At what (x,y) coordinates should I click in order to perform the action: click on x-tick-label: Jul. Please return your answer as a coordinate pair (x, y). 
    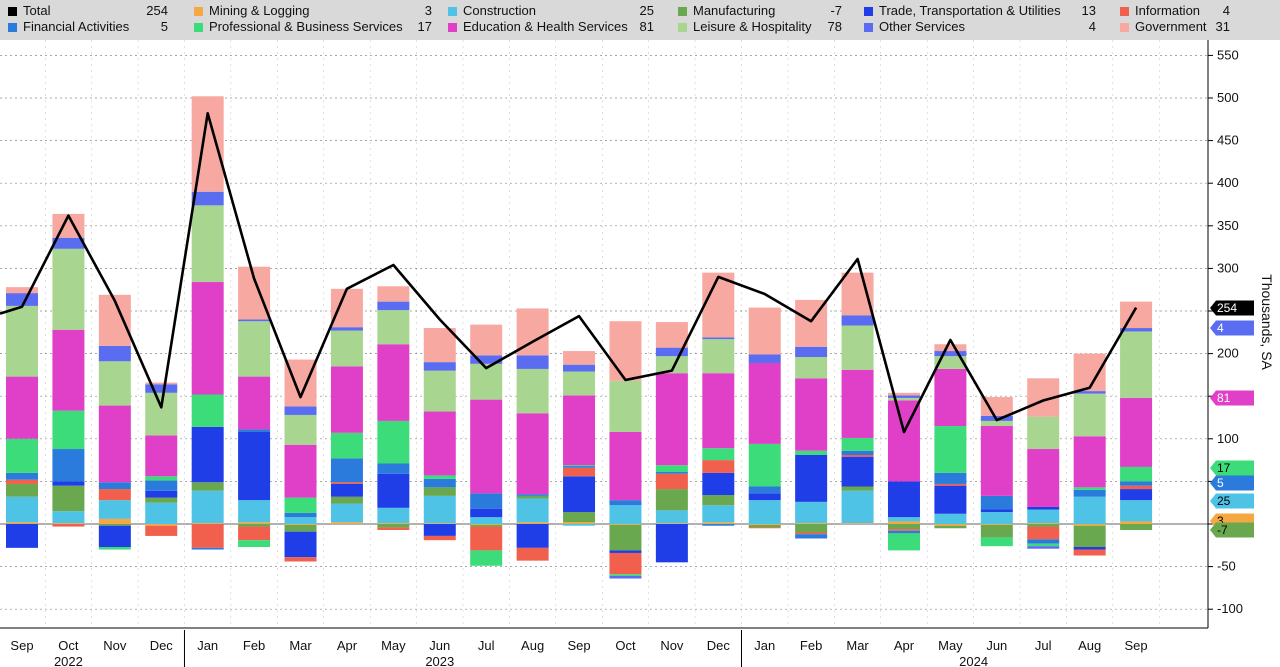
    Looking at the image, I should click on (1043, 645).